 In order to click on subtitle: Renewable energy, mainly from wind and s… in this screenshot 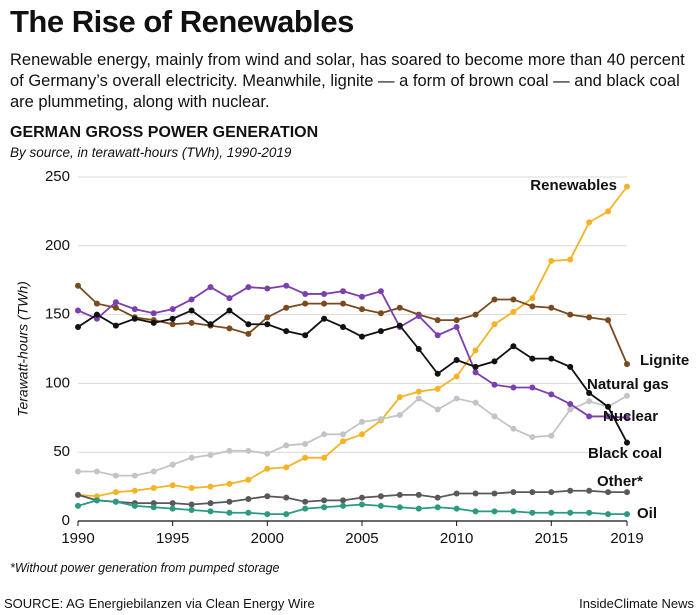, I will do `click(347, 81)`.